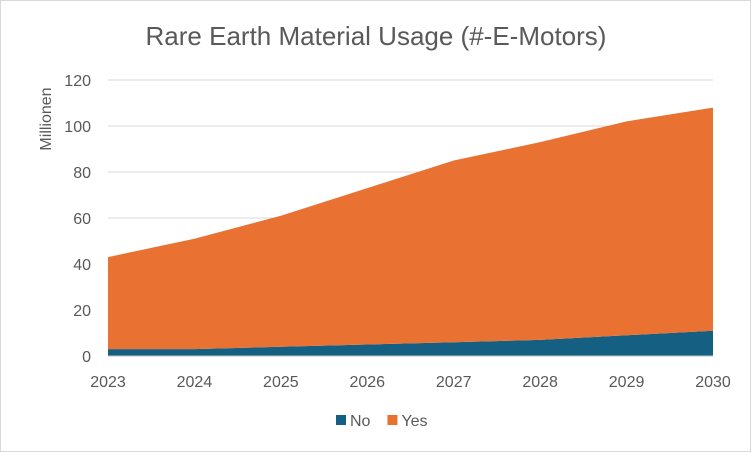 The width and height of the screenshot is (751, 452). Describe the element at coordinates (341, 420) in the screenshot. I see `legend-swatch-no` at that location.